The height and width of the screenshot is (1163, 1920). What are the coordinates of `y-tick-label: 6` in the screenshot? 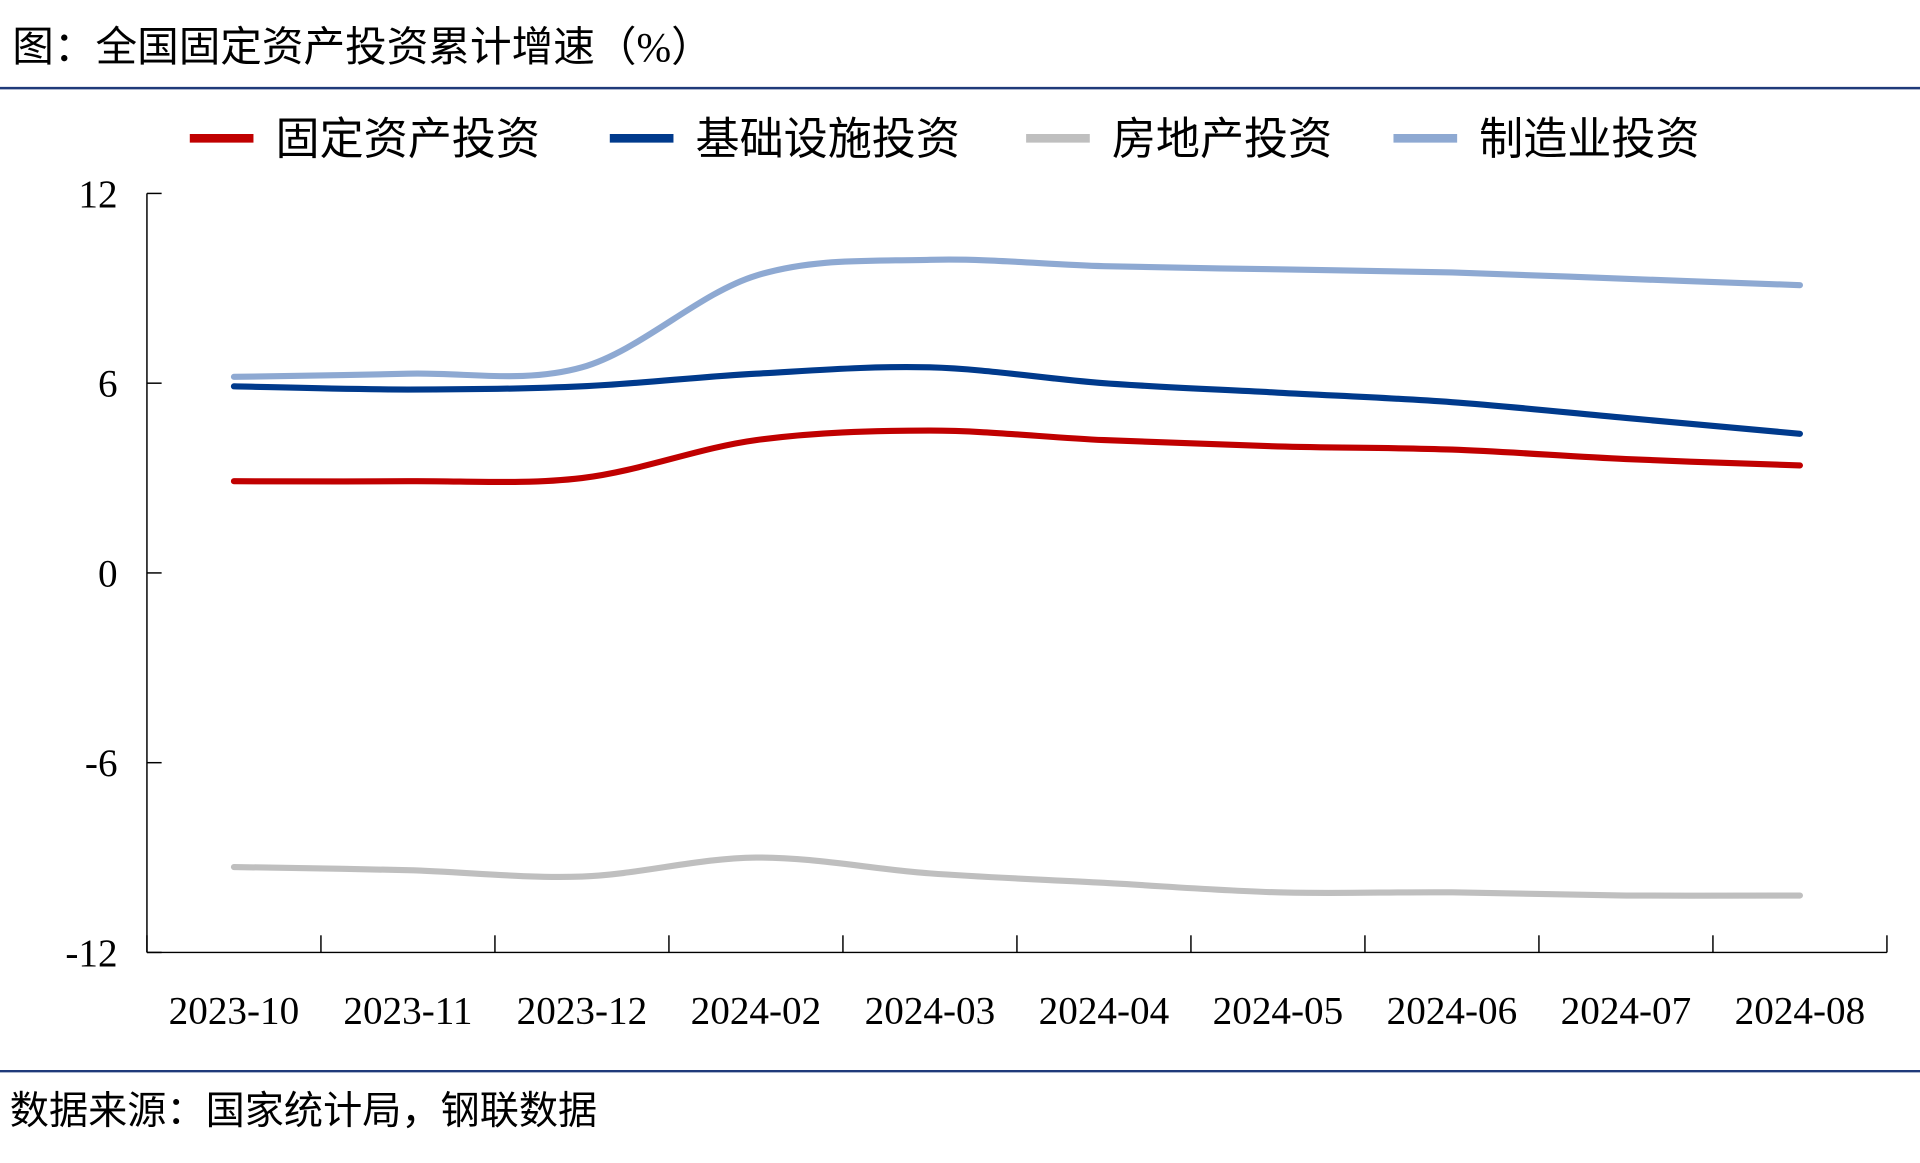 It's located at (108, 384).